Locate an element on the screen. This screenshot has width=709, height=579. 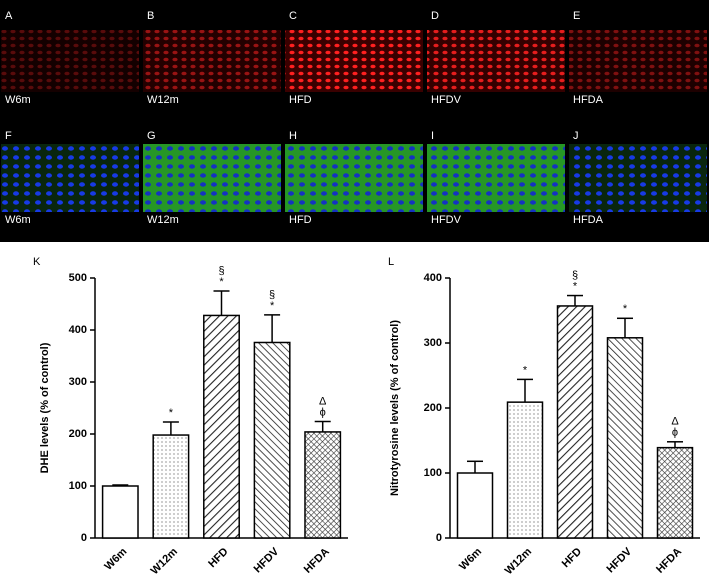
panel-letter: D is located at coordinates (435, 16).